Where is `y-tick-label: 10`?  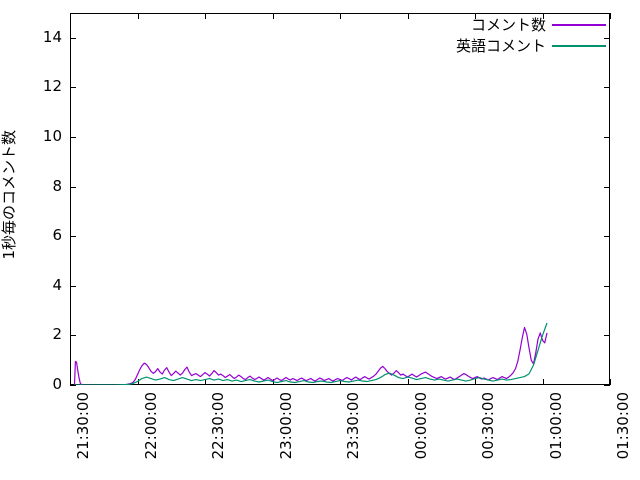
y-tick-label: 10 is located at coordinates (52, 136).